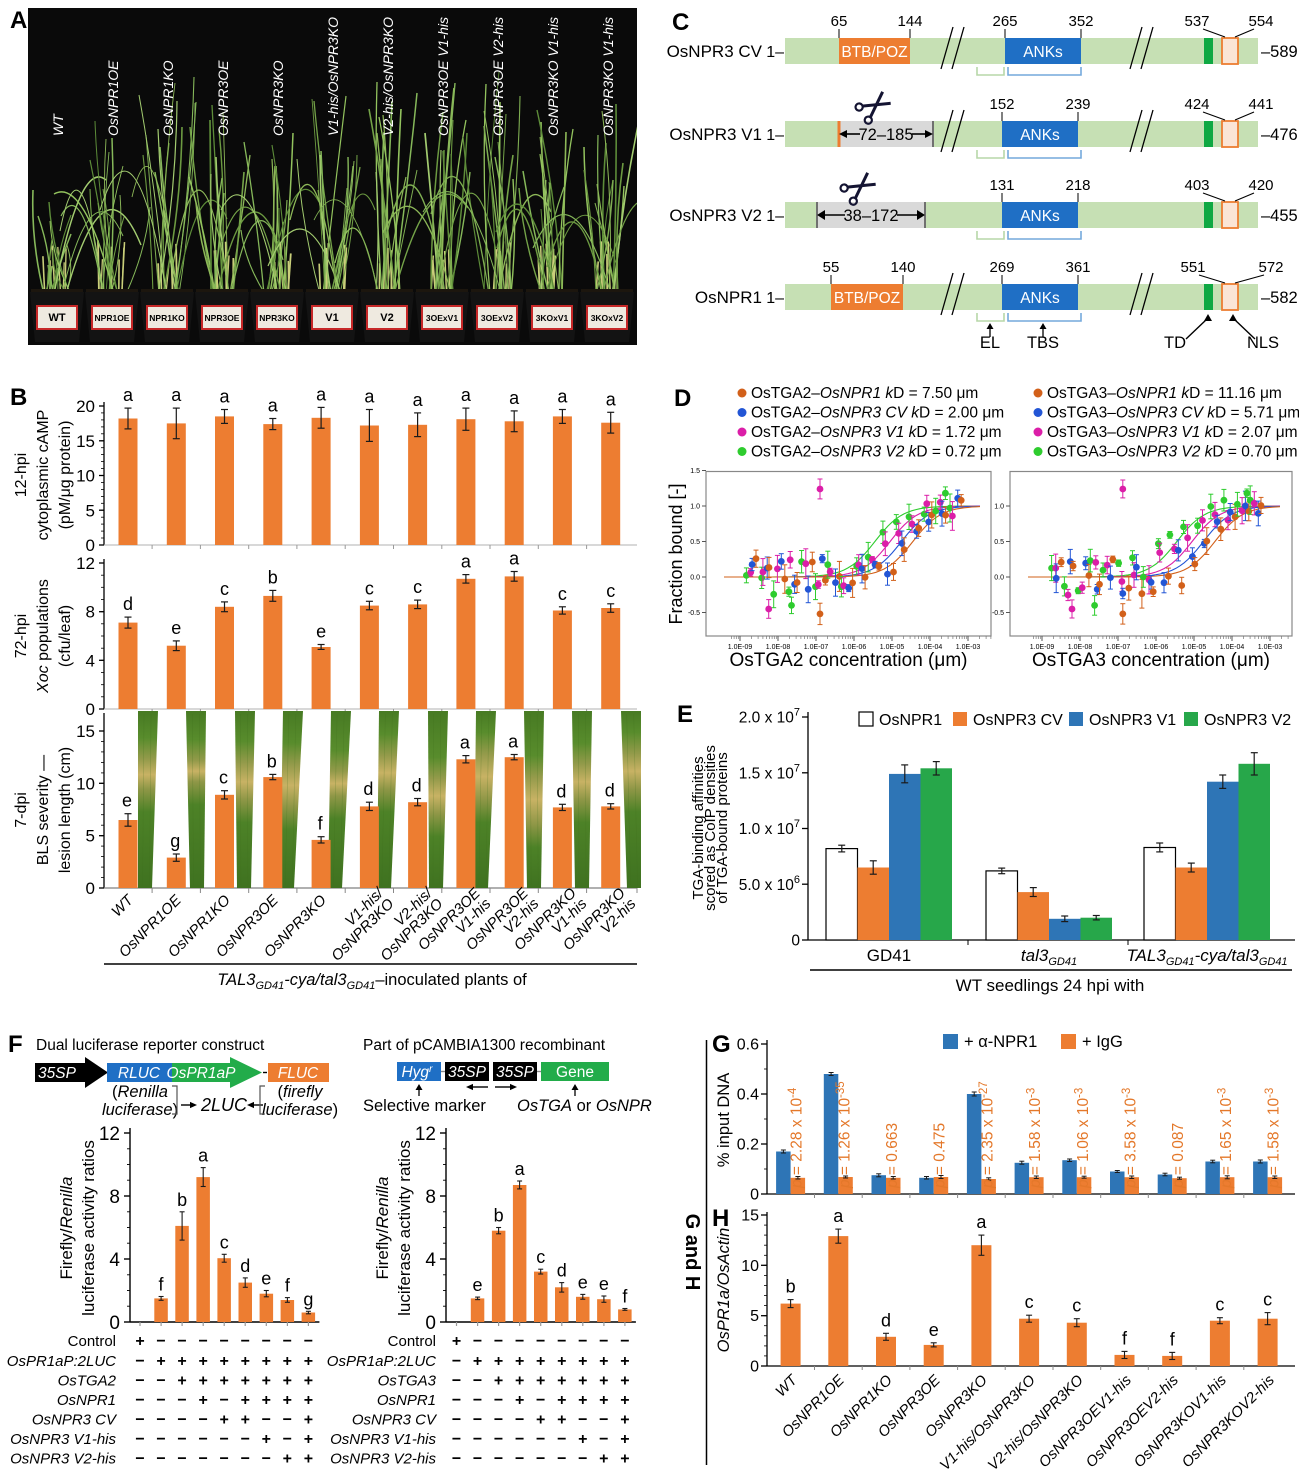 Image resolution: width=1299 pixels, height=1474 pixels. What do you see at coordinates (831, 267) in the screenshot?
I see `svg-text: 55` at bounding box center [831, 267].